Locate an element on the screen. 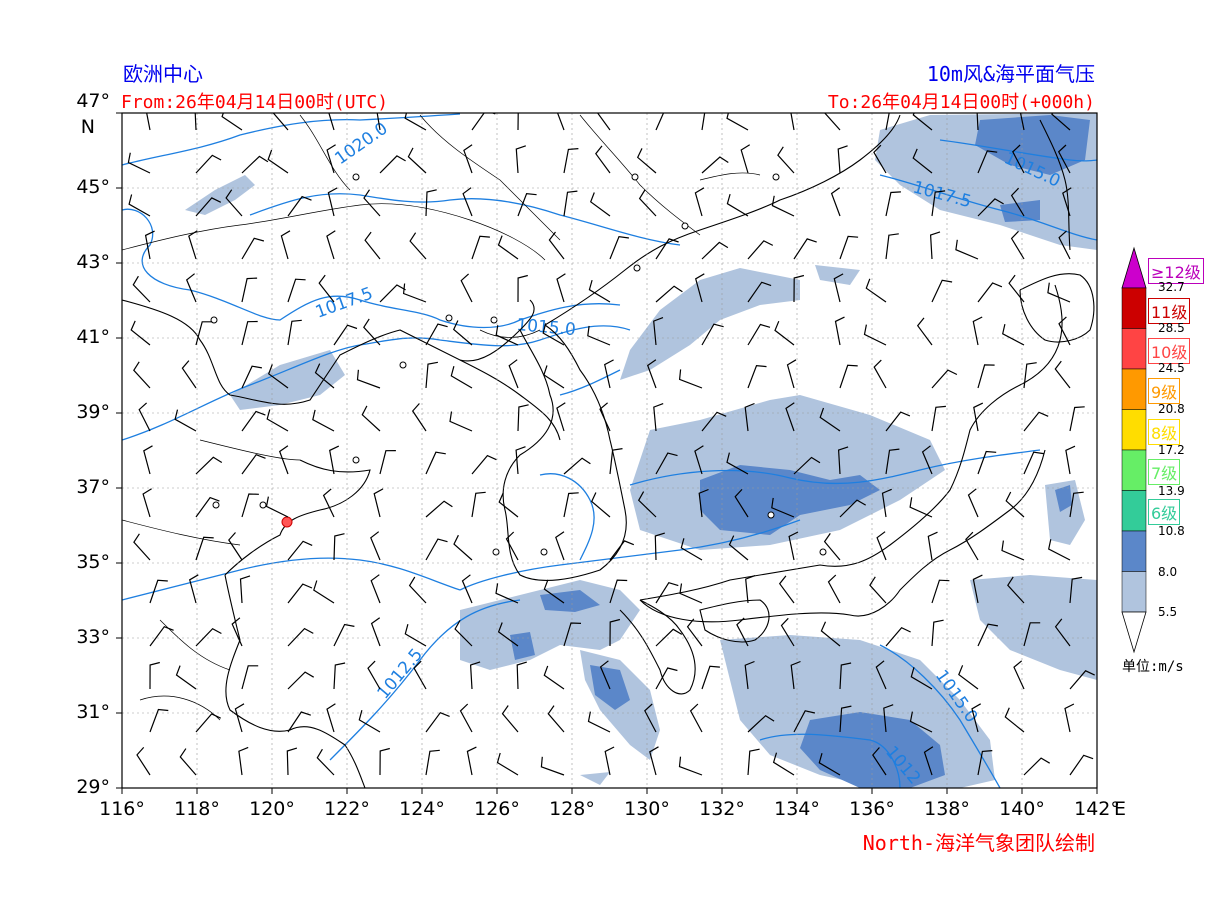  lon-label: 120° is located at coordinates (272, 809).